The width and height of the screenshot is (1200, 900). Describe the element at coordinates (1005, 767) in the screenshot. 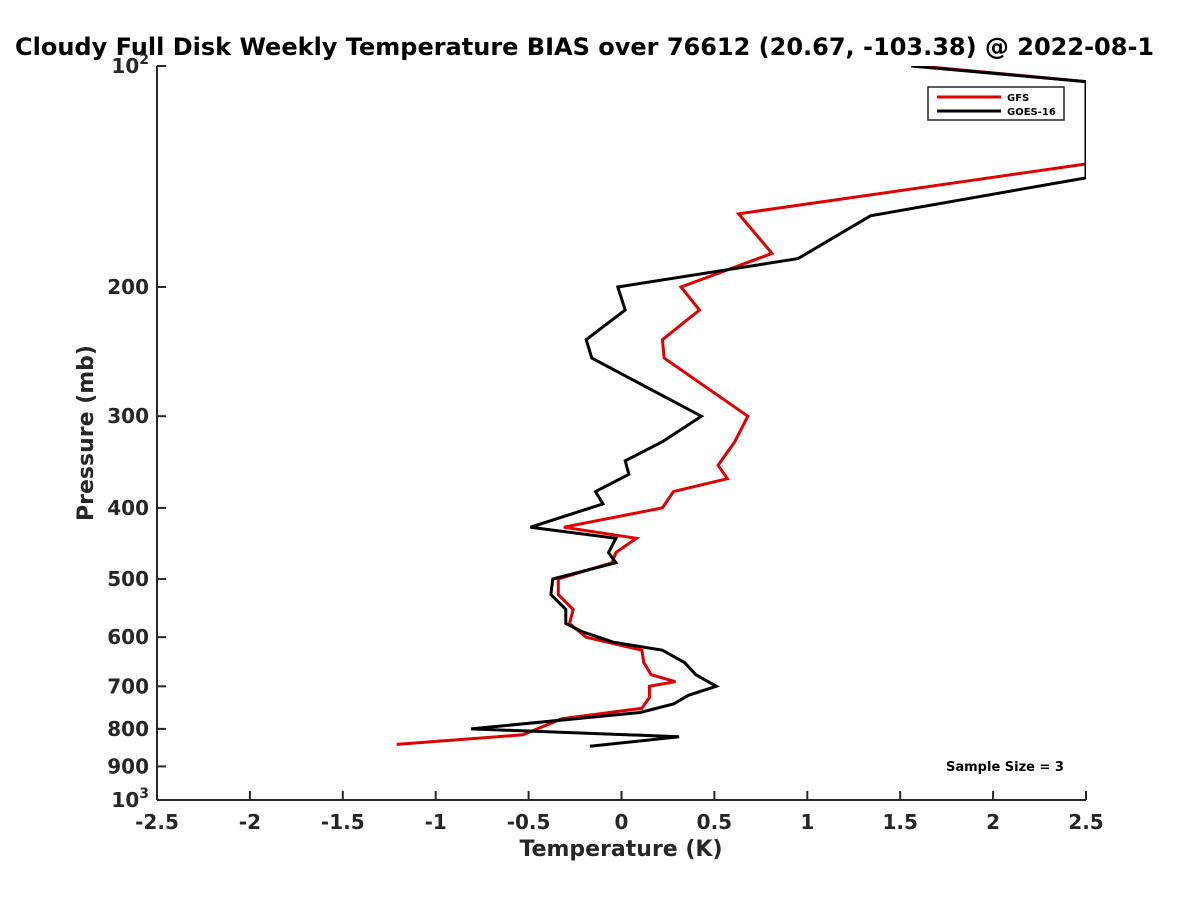

I see `sample-size-annotation: Sample Size = 3` at that location.